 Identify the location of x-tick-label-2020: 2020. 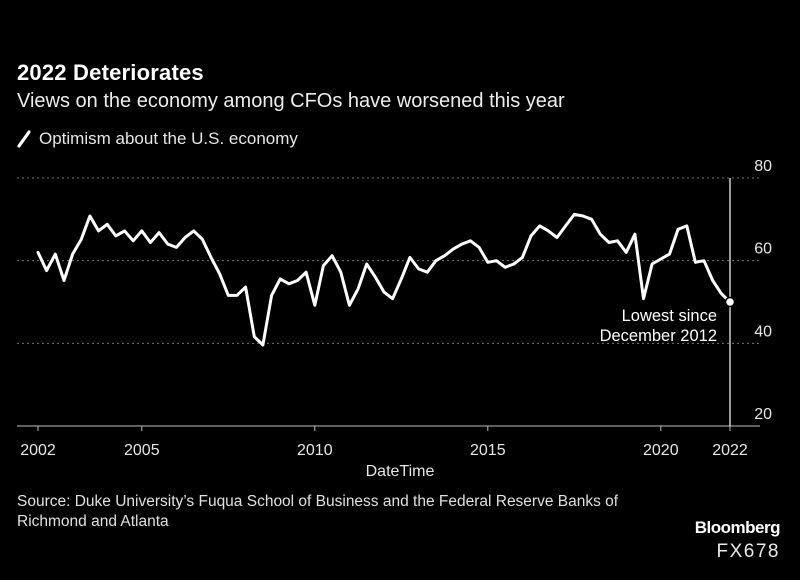
(661, 450).